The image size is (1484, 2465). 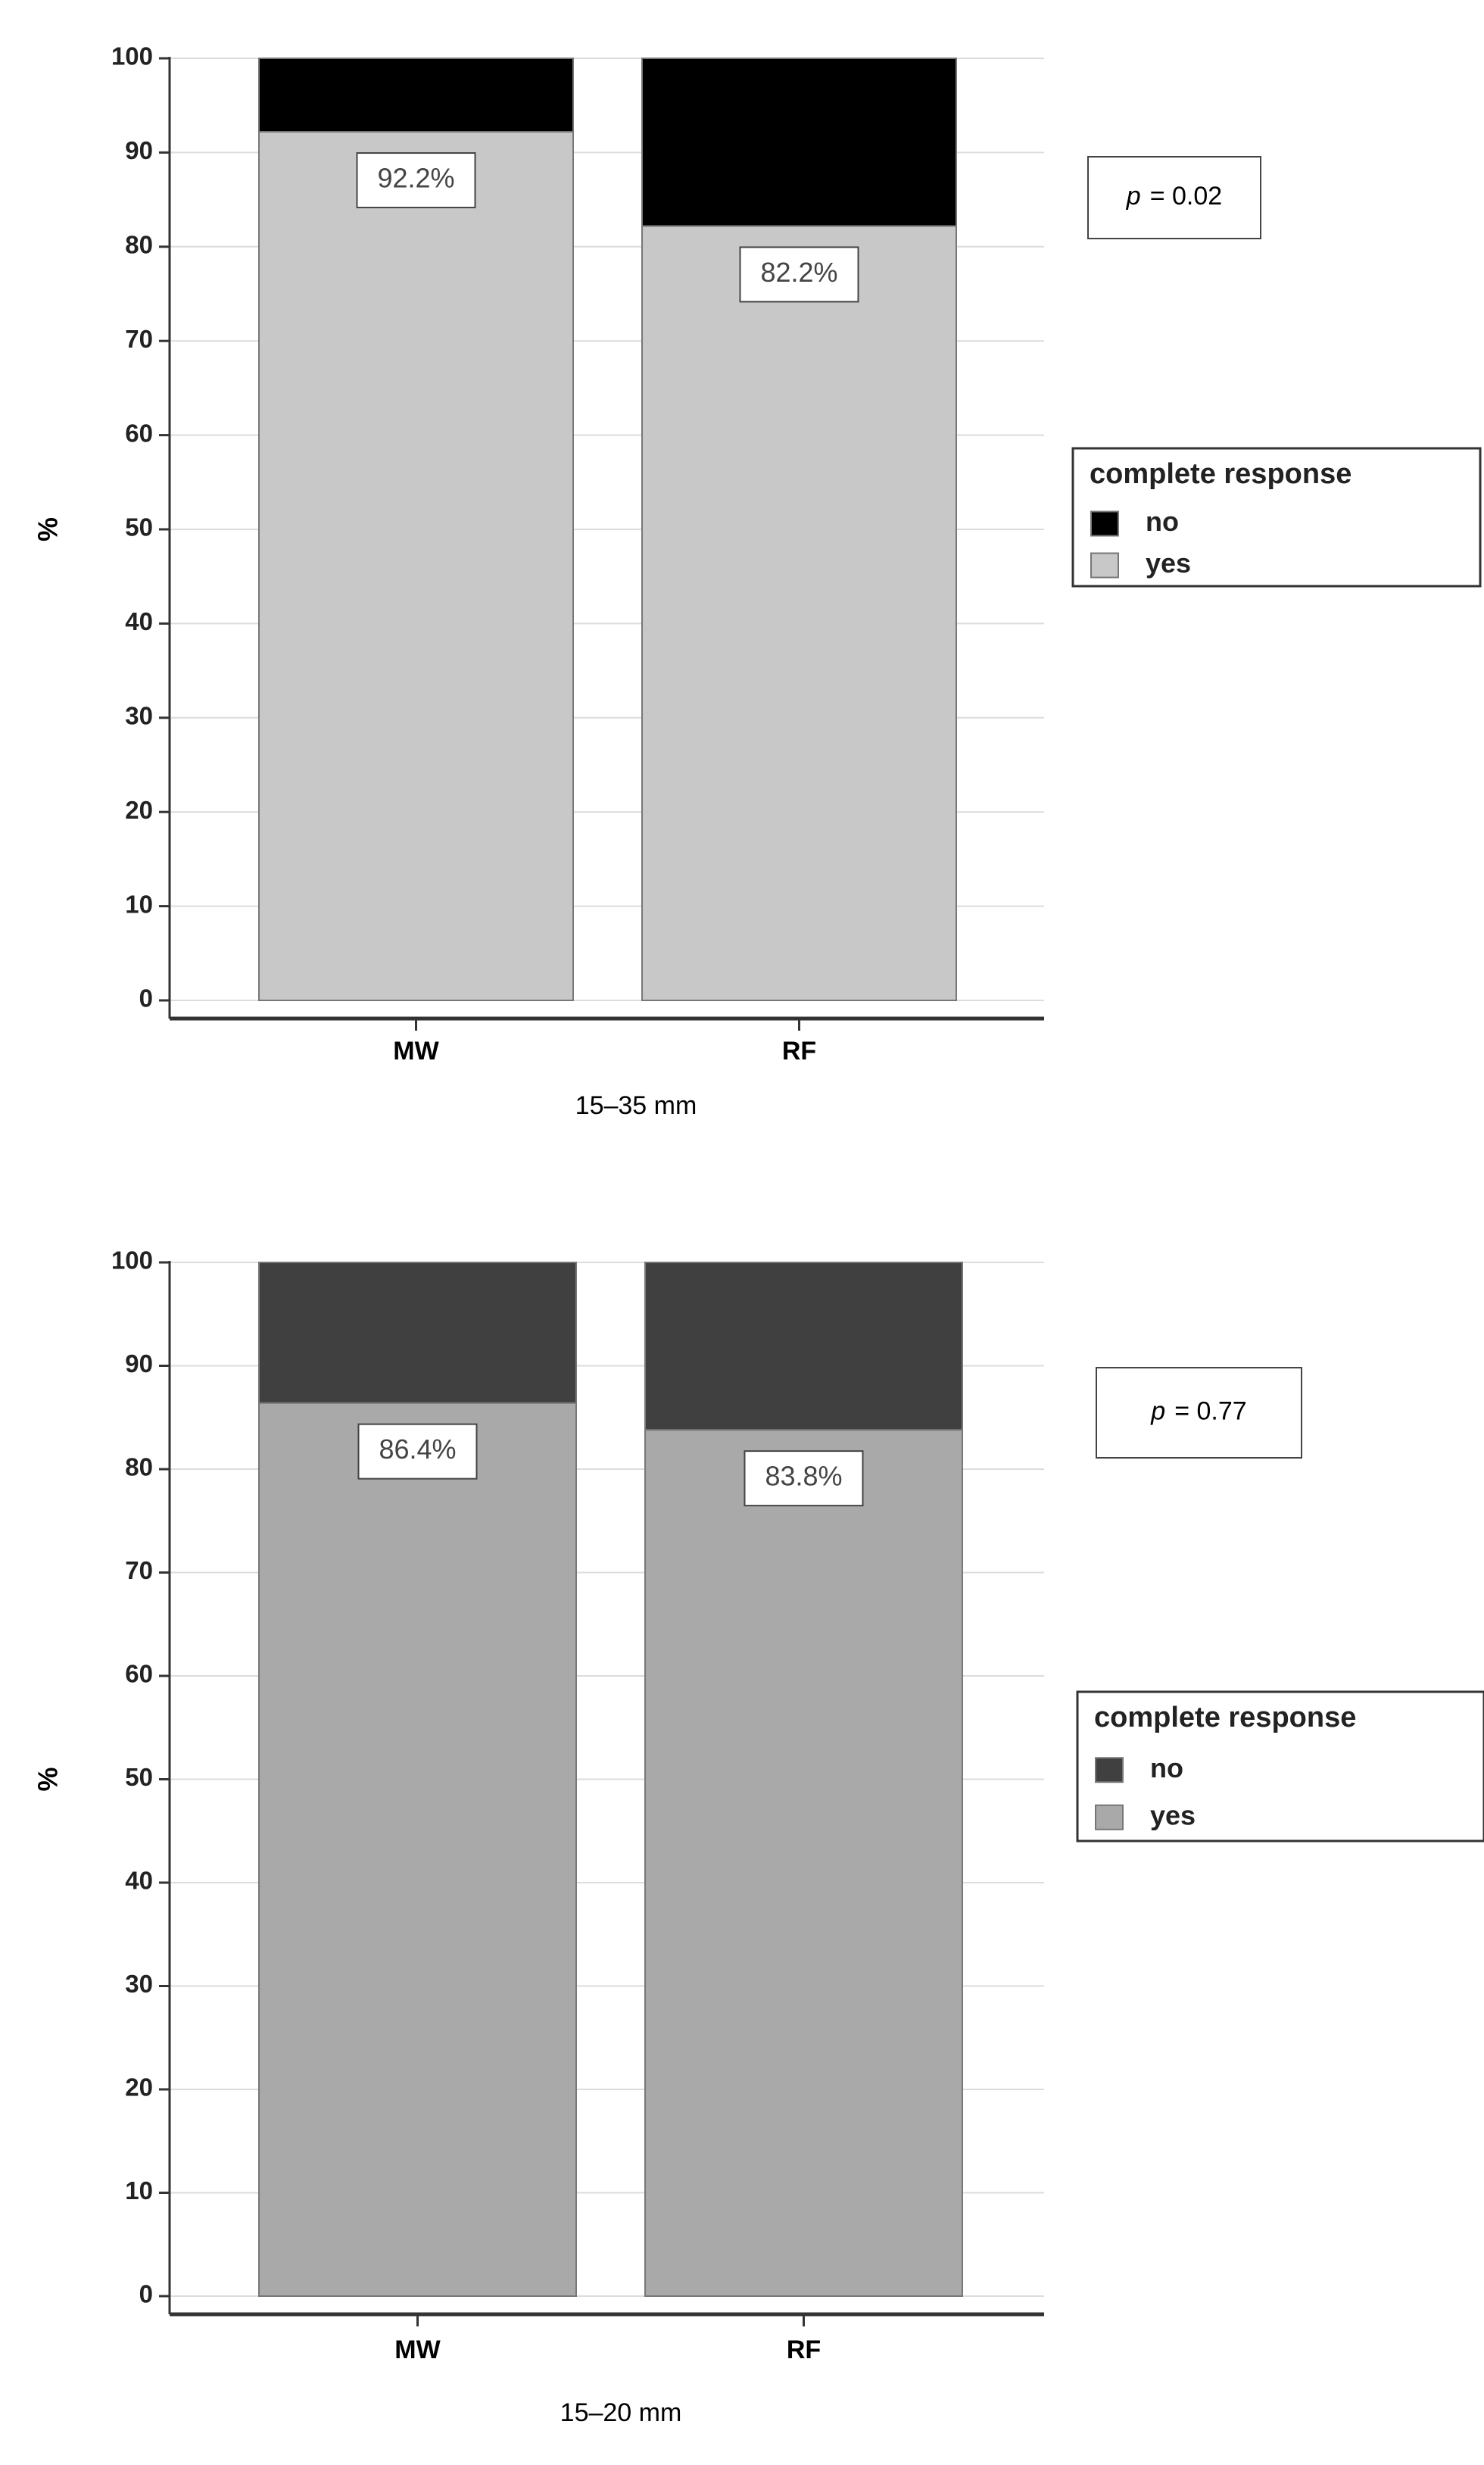 I want to click on x-axis-label: 15–35 mm, so click(x=636, y=1105).